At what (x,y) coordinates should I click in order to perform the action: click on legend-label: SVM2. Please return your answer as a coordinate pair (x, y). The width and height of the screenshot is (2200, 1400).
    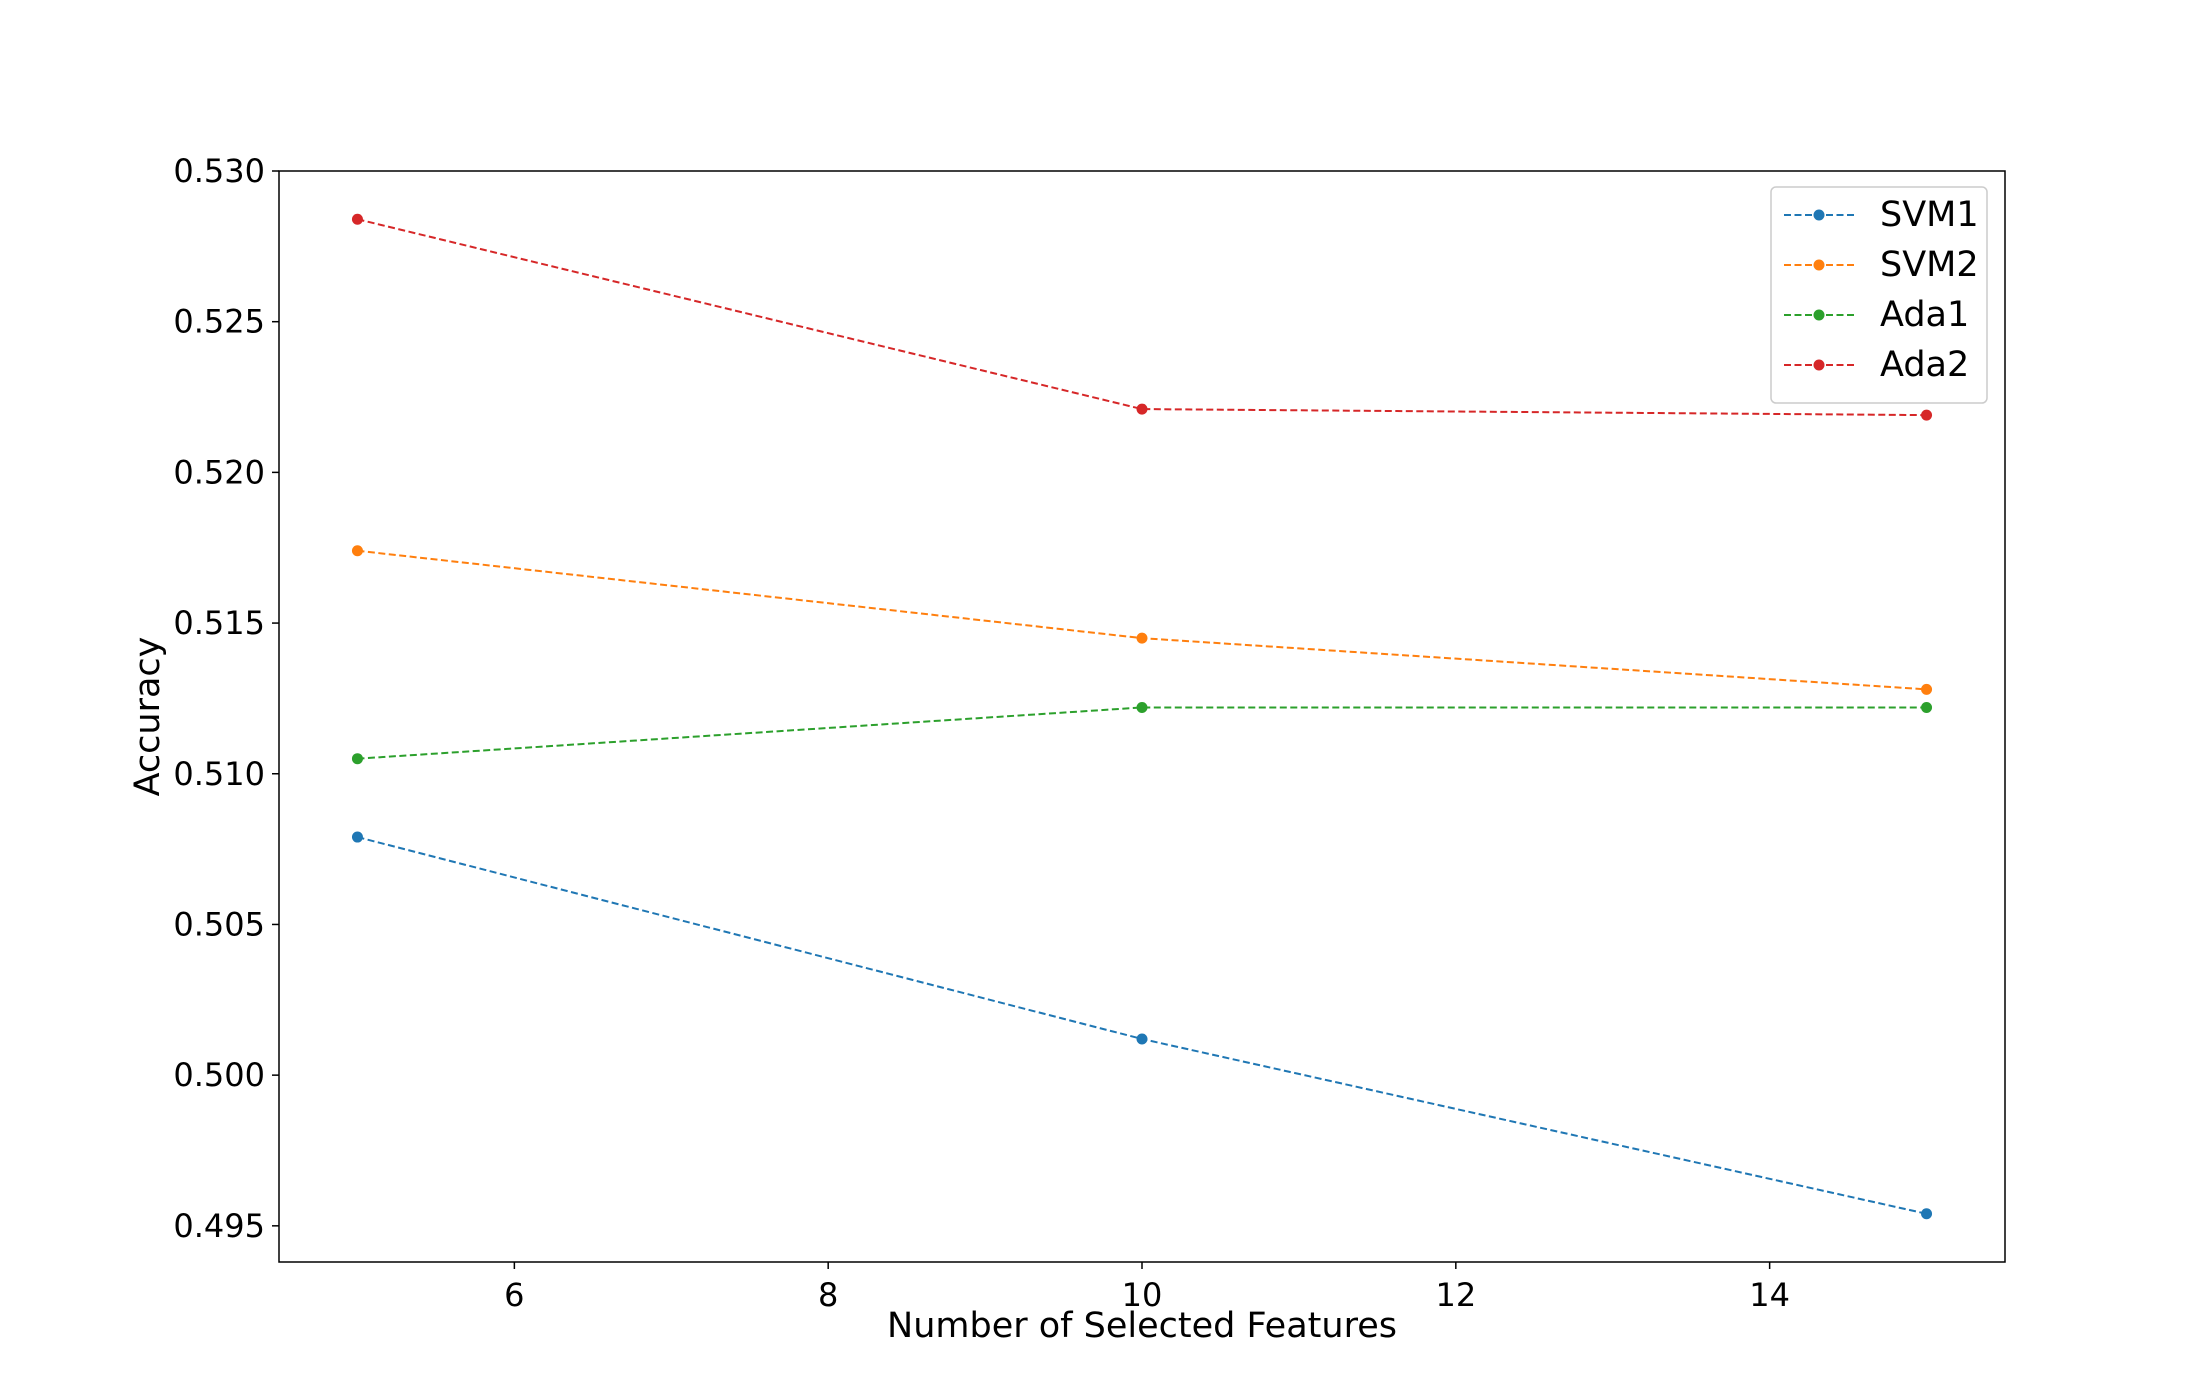
    Looking at the image, I should click on (1929, 265).